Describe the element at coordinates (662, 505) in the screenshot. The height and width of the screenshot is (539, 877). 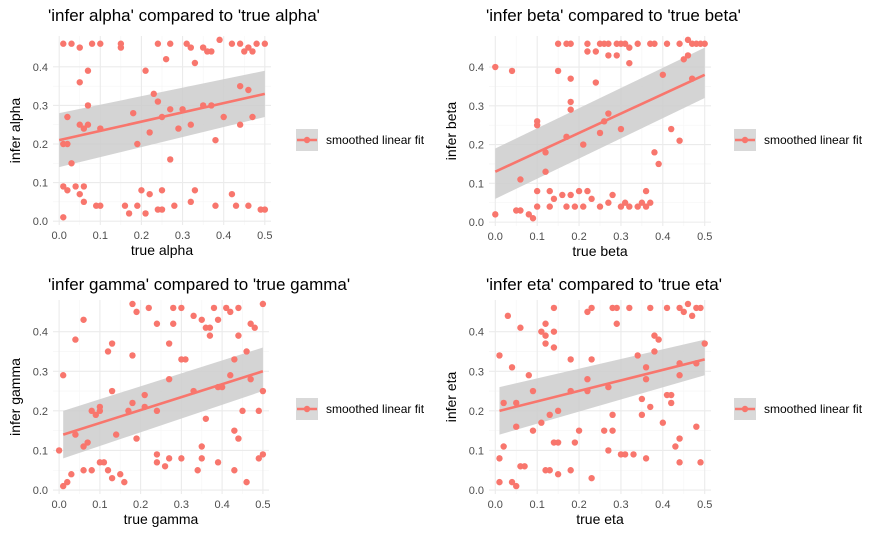
I see `x-tick-label: 0.4` at that location.